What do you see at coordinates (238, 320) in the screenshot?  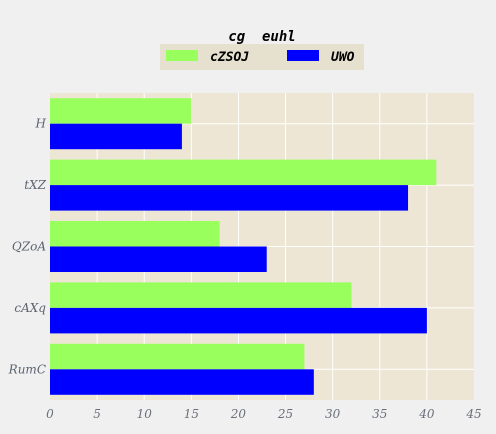 I see `bar-uwo-caxq` at bounding box center [238, 320].